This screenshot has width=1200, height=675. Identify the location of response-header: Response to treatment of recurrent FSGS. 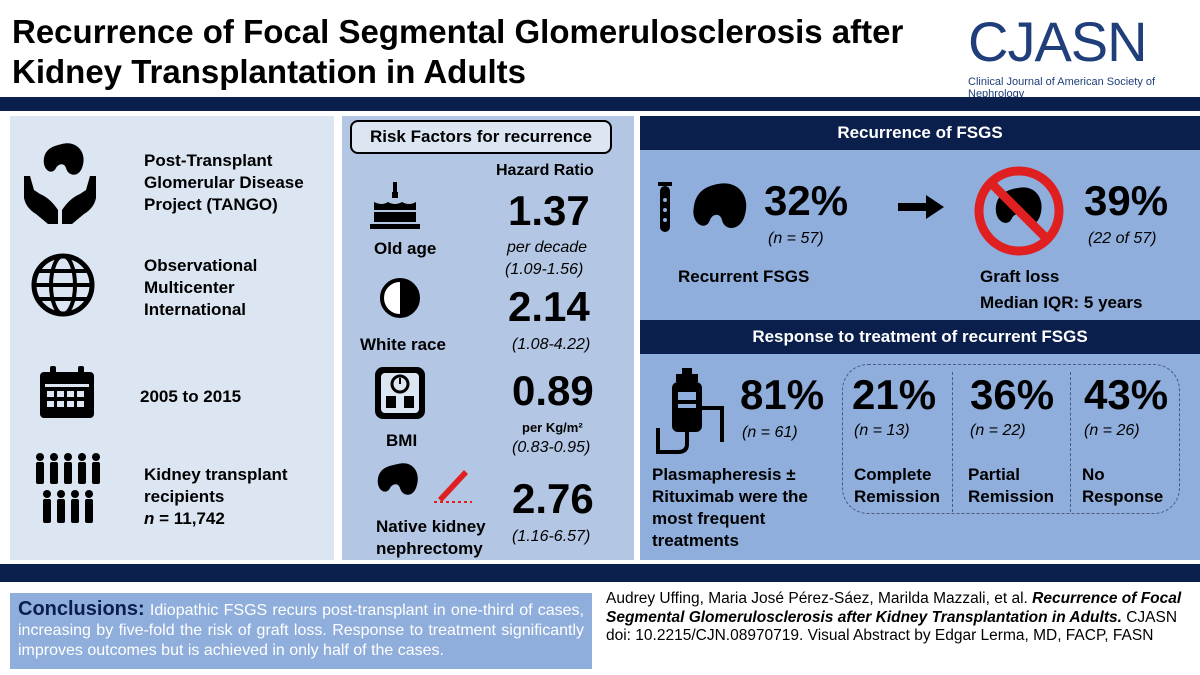
(920, 337).